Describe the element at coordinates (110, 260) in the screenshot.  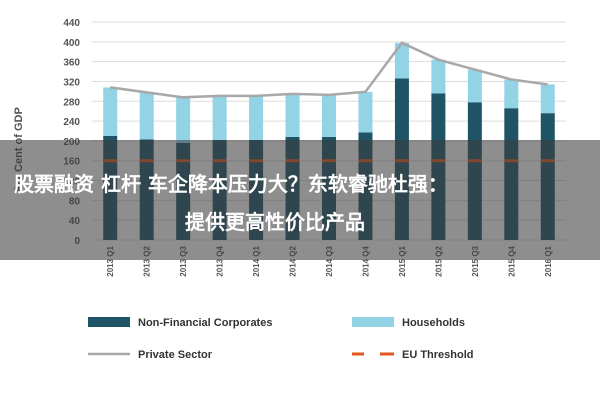
I see `x-tick-label: 2013 Q1` at that location.